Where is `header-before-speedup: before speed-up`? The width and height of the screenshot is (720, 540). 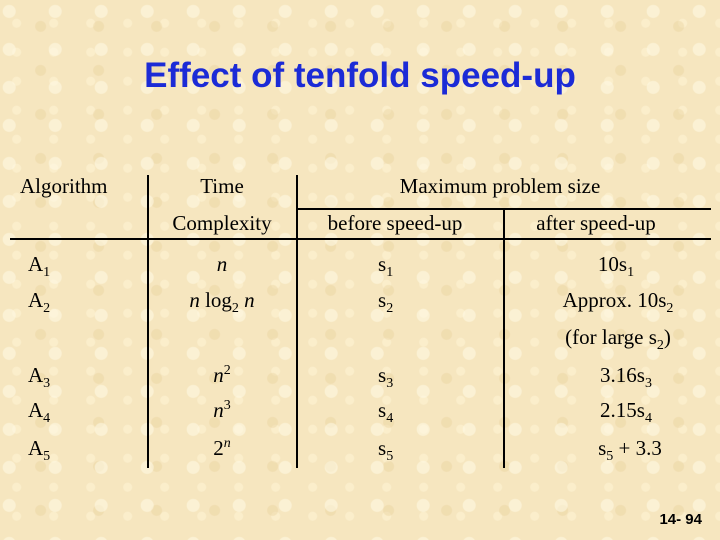
header-before-speedup: before speed-up is located at coordinates (395, 223).